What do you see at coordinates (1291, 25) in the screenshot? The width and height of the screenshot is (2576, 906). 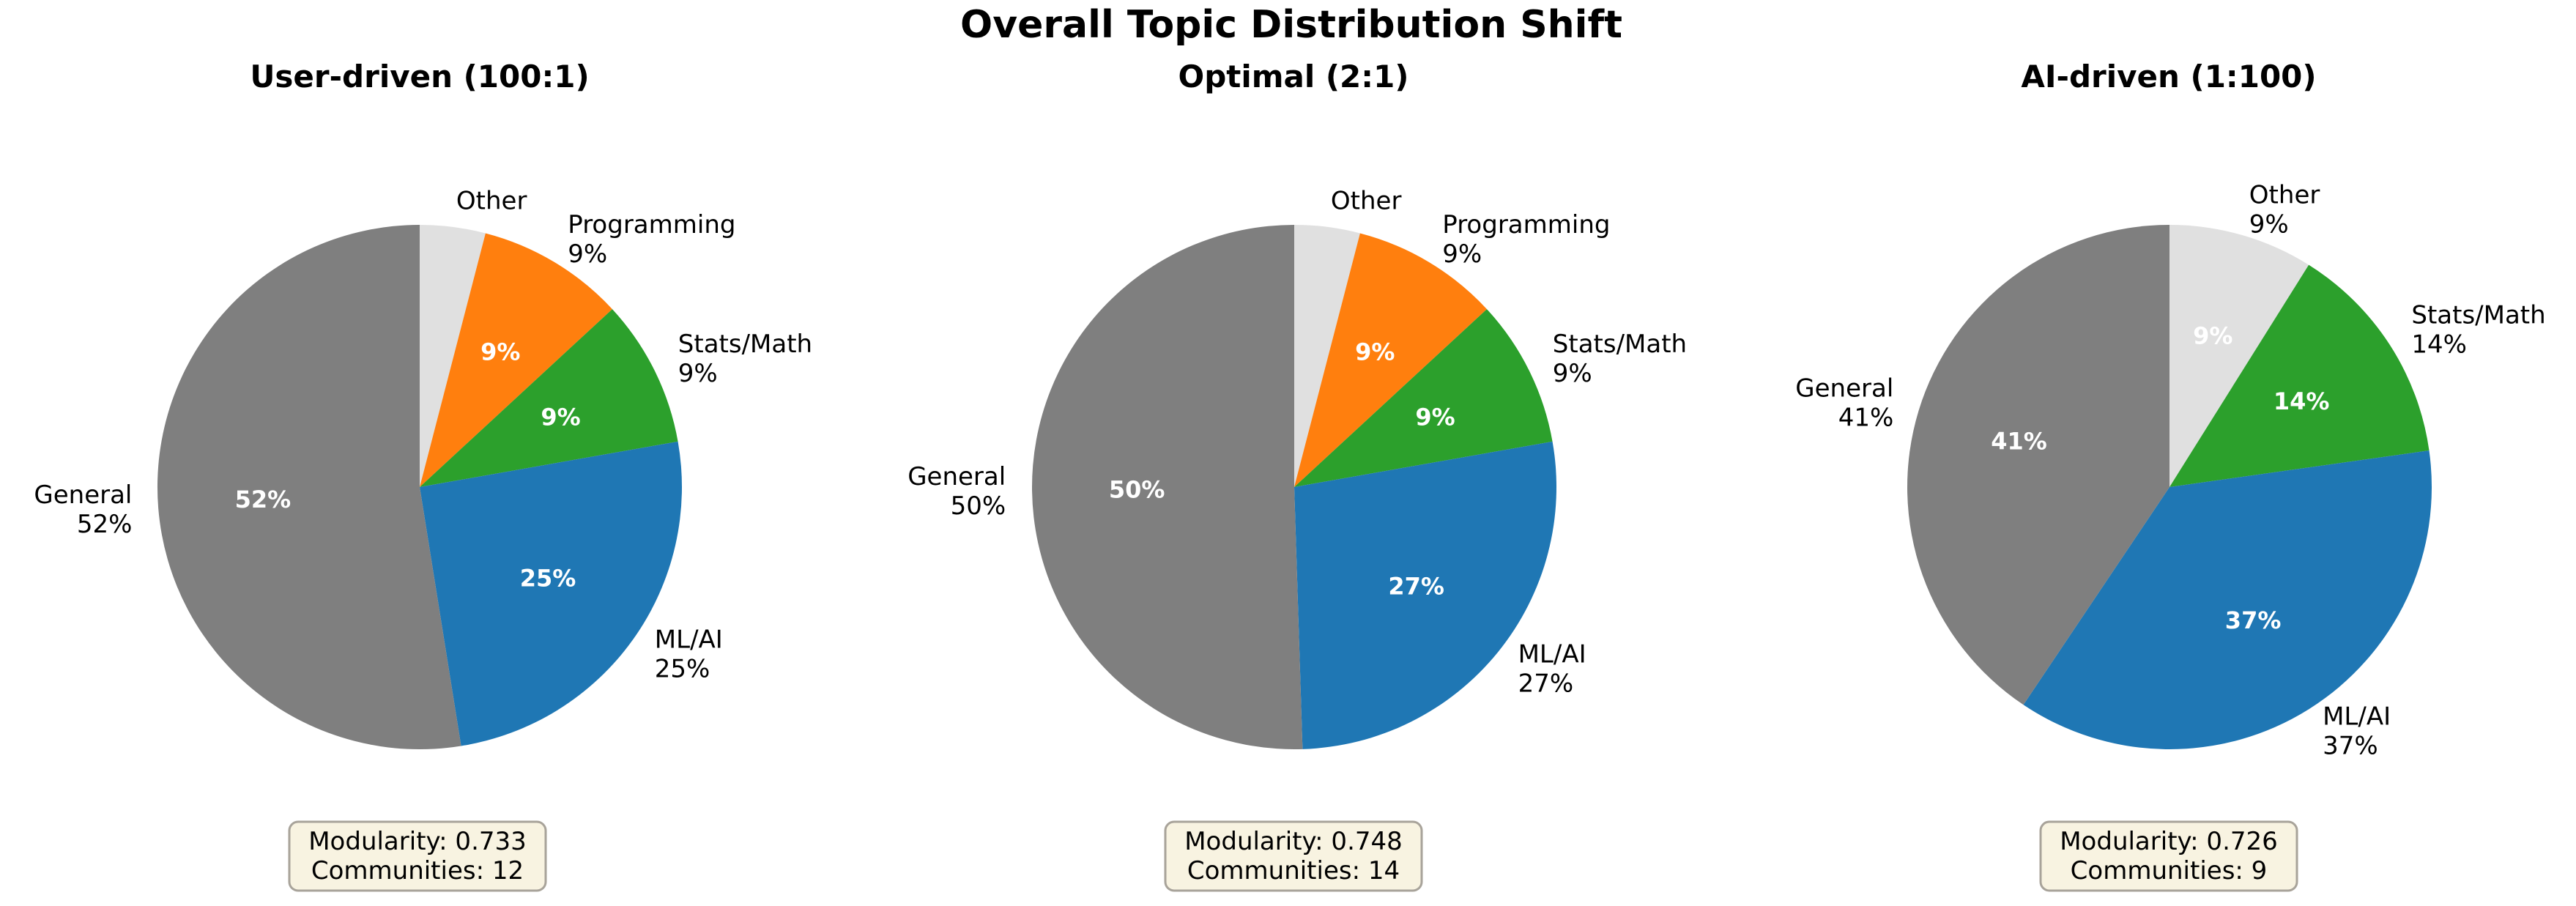 I see `figure-title: Overall Topic Distribution Shift` at bounding box center [1291, 25].